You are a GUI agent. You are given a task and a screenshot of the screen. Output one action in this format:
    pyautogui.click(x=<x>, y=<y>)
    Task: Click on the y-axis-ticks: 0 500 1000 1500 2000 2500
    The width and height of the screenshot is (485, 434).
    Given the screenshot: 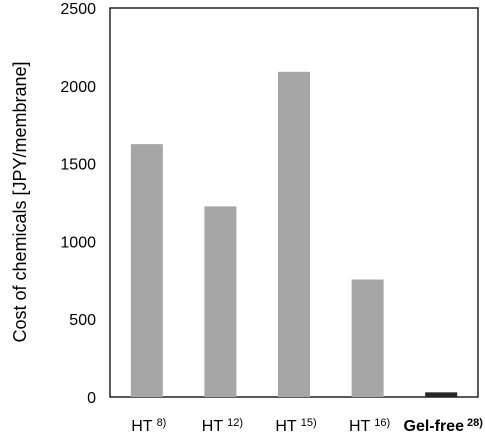 What is the action you would take?
    pyautogui.click(x=78, y=204)
    